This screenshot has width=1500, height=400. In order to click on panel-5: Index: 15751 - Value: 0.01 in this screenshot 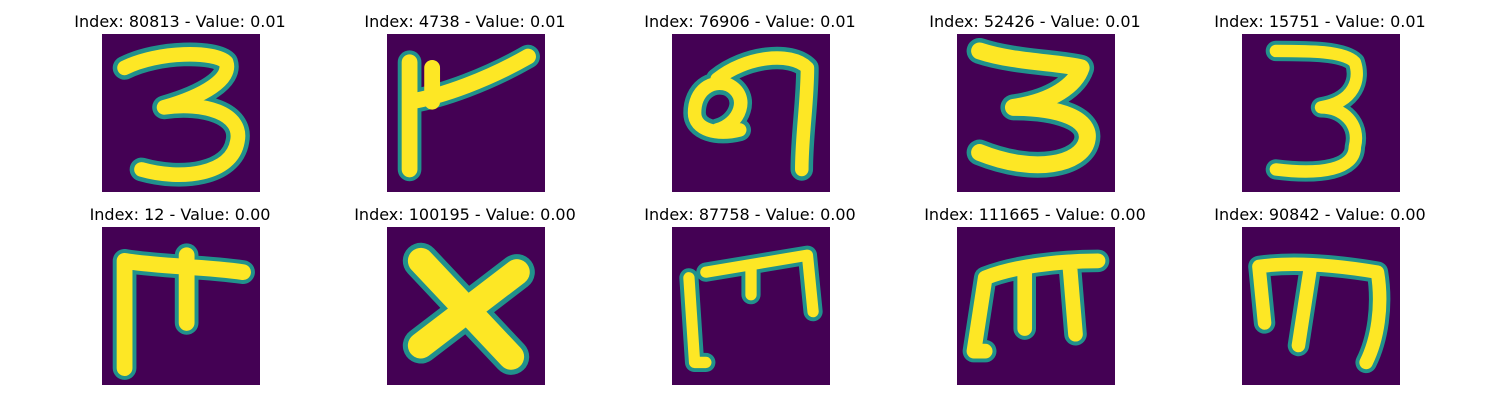, I will do `click(1320, 107)`.